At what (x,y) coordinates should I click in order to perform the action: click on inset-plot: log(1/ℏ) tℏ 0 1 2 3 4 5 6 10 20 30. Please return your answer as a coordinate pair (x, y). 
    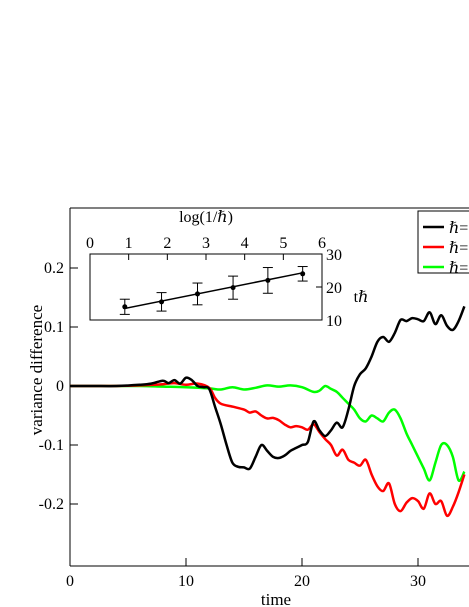
    Looking at the image, I should click on (227, 269).